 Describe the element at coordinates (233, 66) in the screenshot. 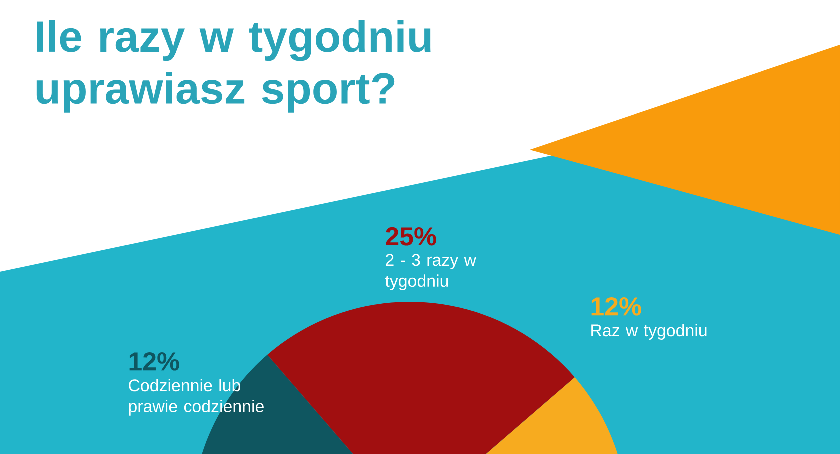

I see `chart-title: Ile razy w tygodniu uprawiasz sport?` at that location.